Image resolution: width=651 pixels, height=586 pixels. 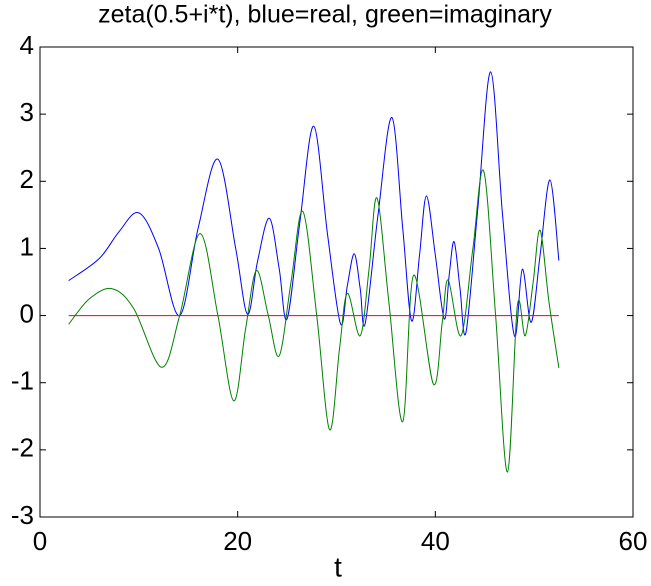 What do you see at coordinates (27, 45) in the screenshot?
I see `y-tick-label: 4` at bounding box center [27, 45].